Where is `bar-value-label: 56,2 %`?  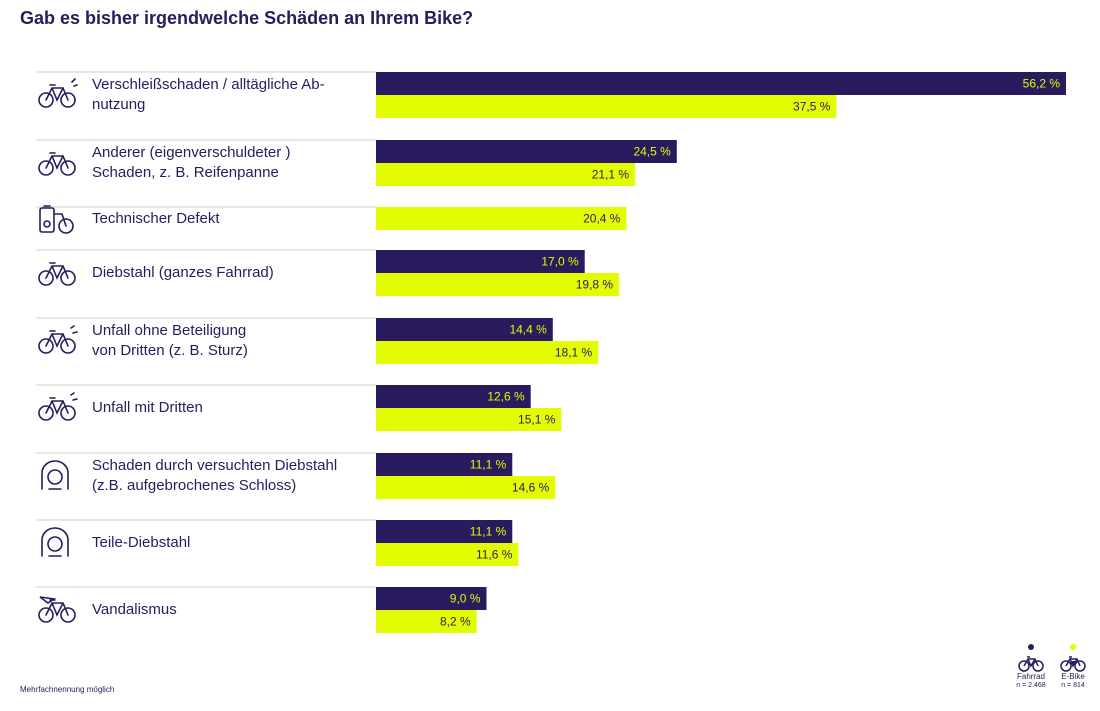
bar-value-label: 56,2 % is located at coordinates (1042, 84).